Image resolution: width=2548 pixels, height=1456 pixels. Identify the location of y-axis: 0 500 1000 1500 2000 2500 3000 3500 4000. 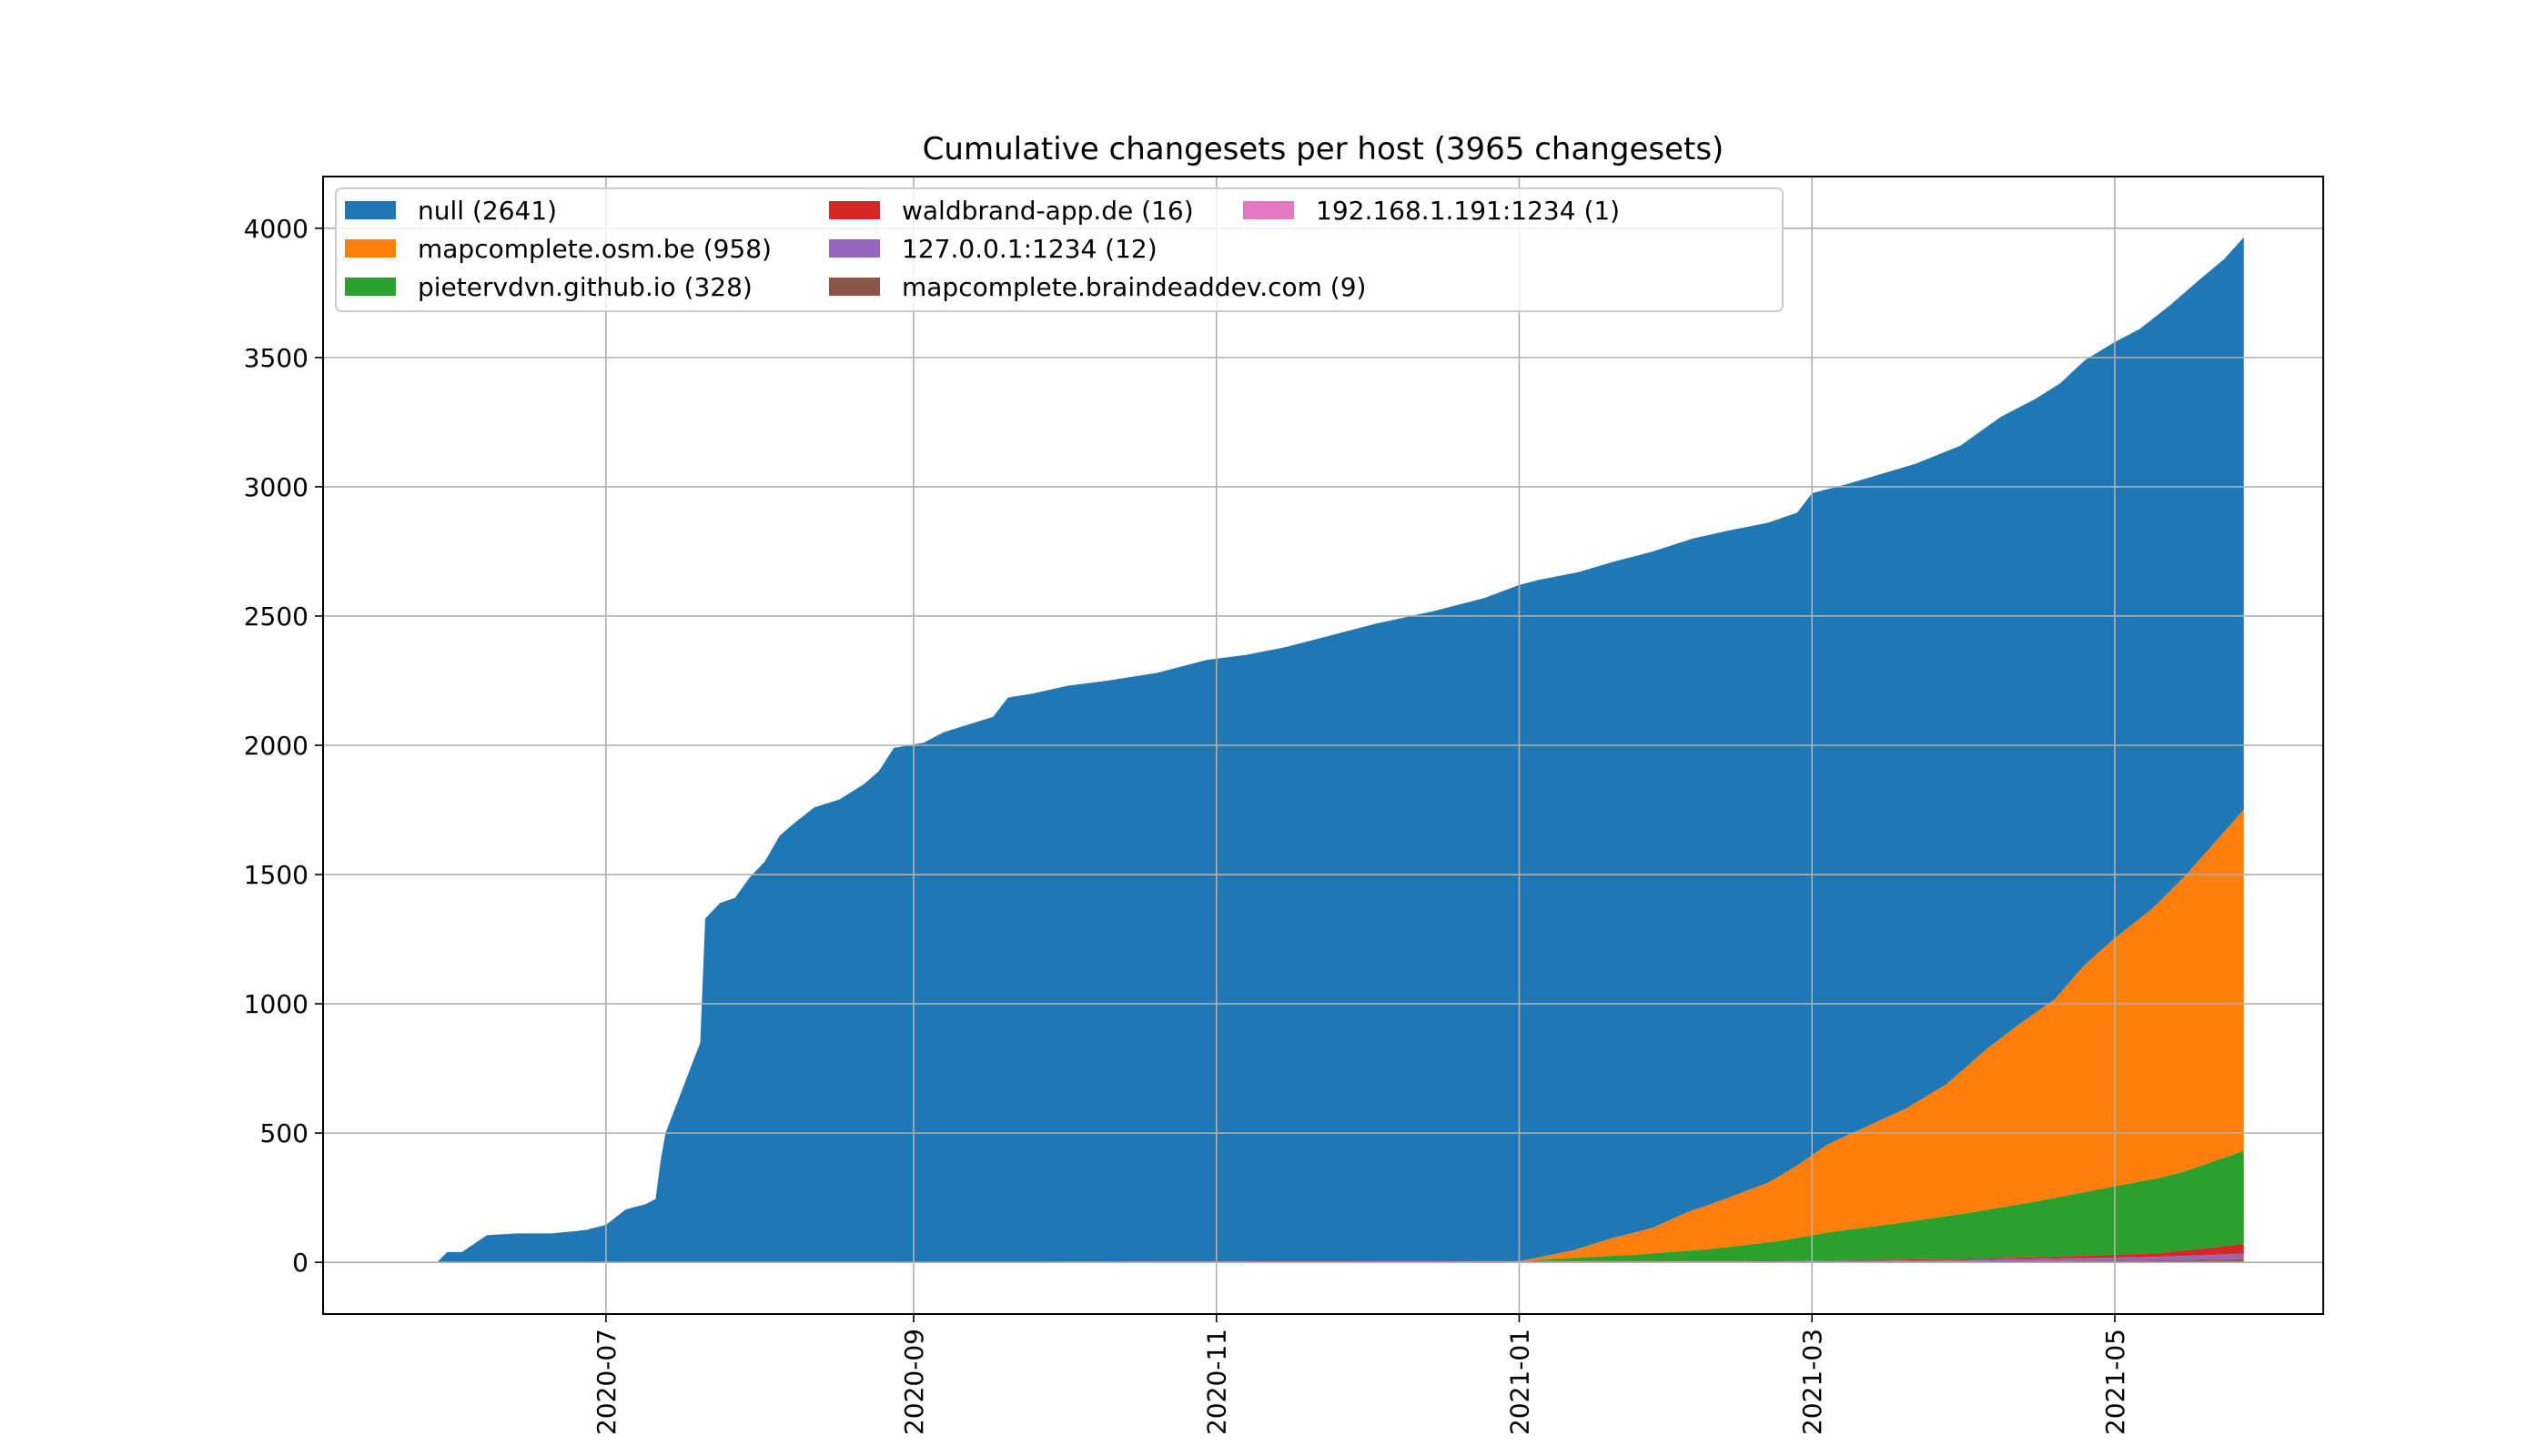
(283, 746).